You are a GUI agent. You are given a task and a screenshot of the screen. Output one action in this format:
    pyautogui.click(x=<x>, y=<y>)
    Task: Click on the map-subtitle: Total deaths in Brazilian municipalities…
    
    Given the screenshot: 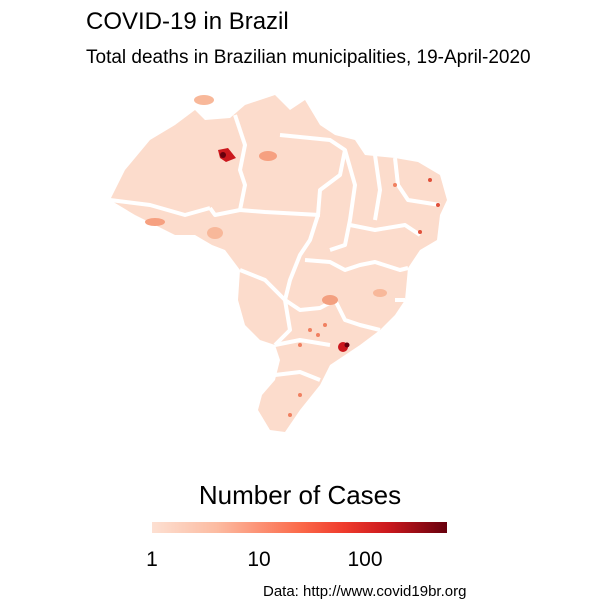 What is the action you would take?
    pyautogui.click(x=308, y=57)
    